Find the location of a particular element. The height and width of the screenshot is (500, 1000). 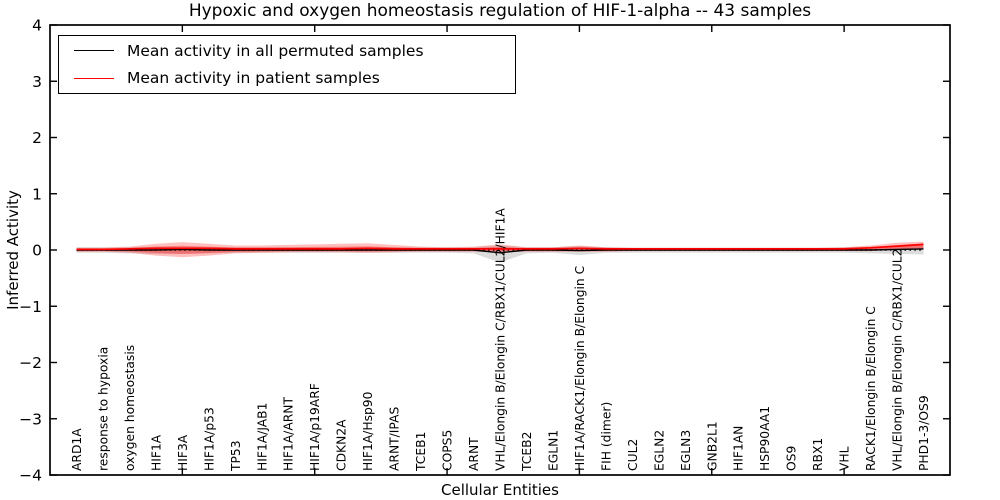

entity-label: HIF1A/RACK1/Elongin B/Elongin C is located at coordinates (580, 368).